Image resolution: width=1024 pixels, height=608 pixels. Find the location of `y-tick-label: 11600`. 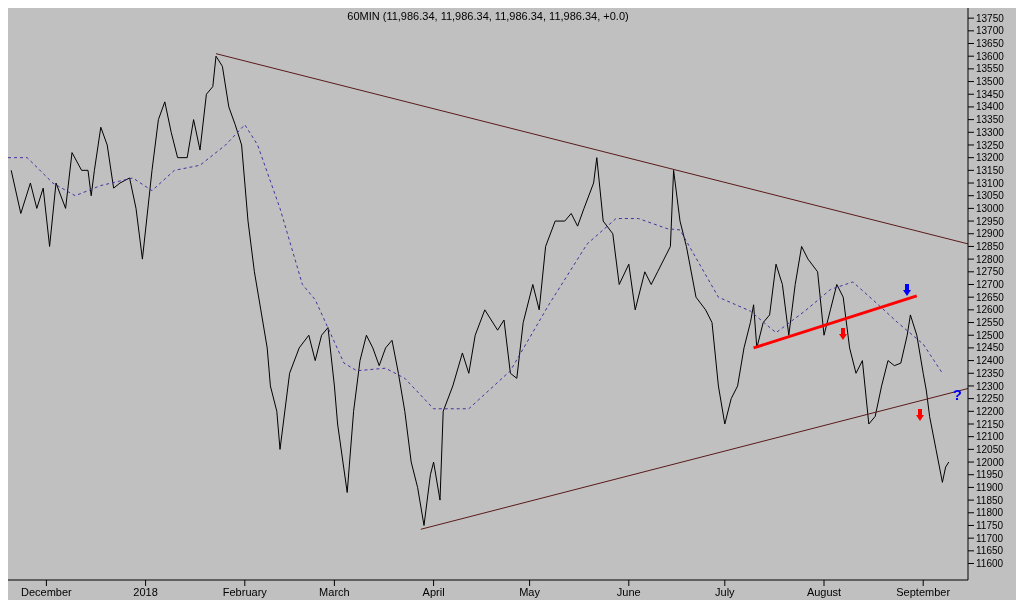

y-tick-label: 11600 is located at coordinates (990, 564).